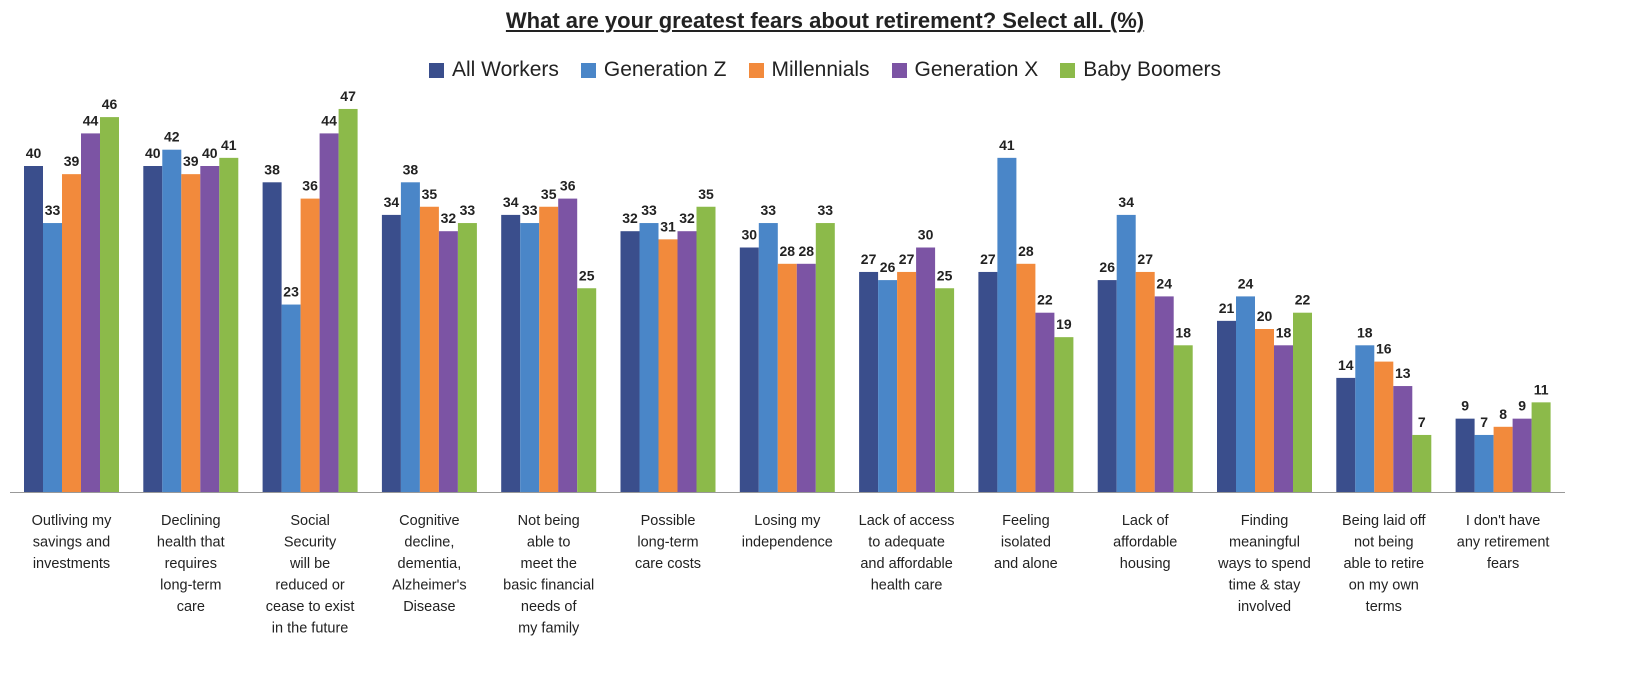  I want to click on data-label: 35, so click(430, 194).